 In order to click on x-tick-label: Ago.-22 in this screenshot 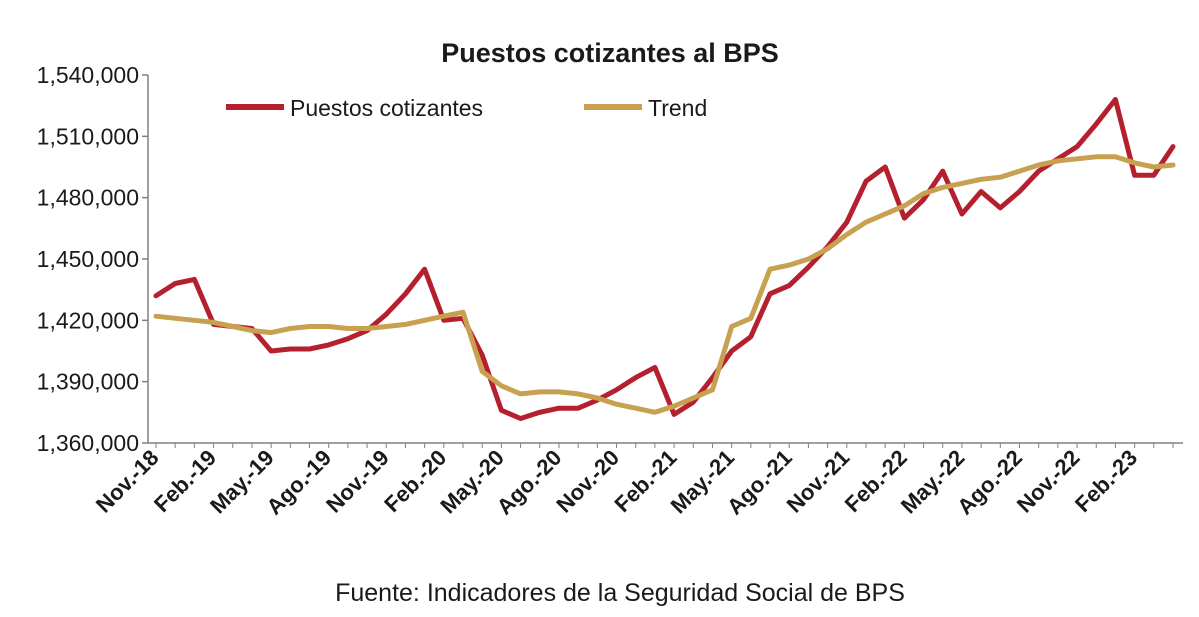, I will do `click(989, 482)`.